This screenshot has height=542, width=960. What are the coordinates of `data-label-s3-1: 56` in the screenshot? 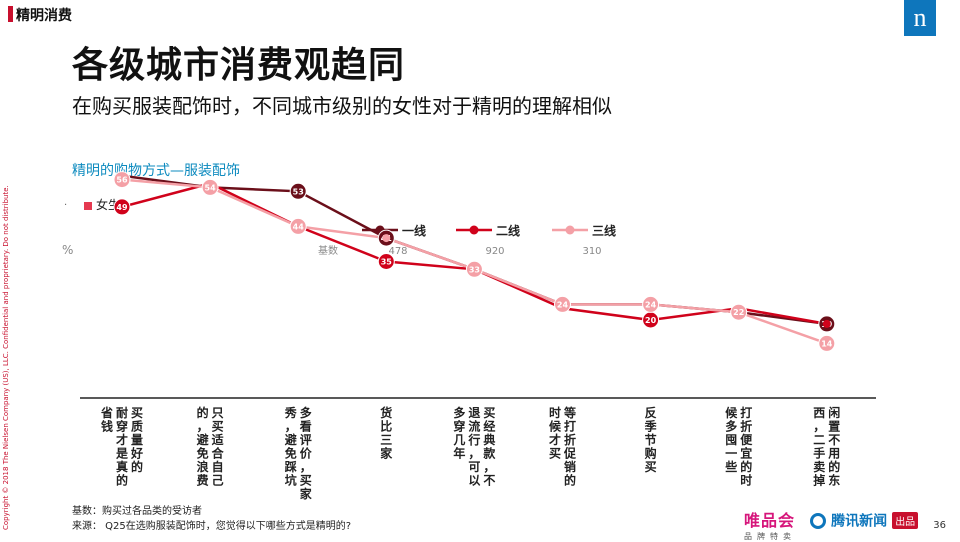 It's located at (122, 180).